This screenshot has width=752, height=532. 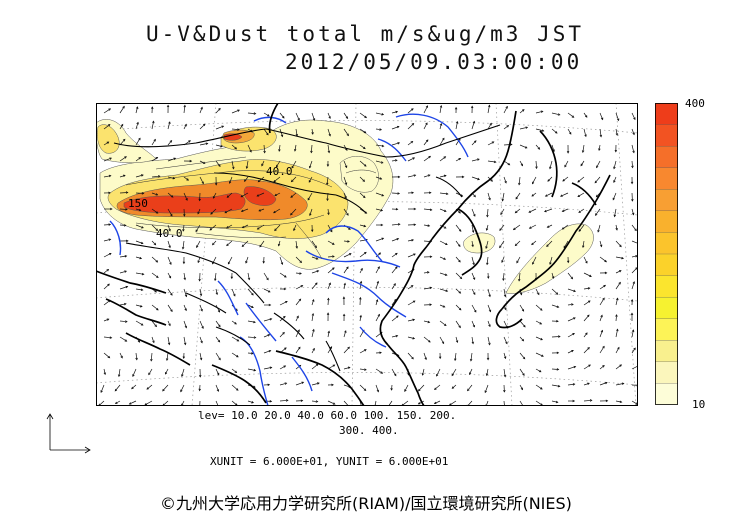 I want to click on dust-korea-low, so click(x=479, y=243).